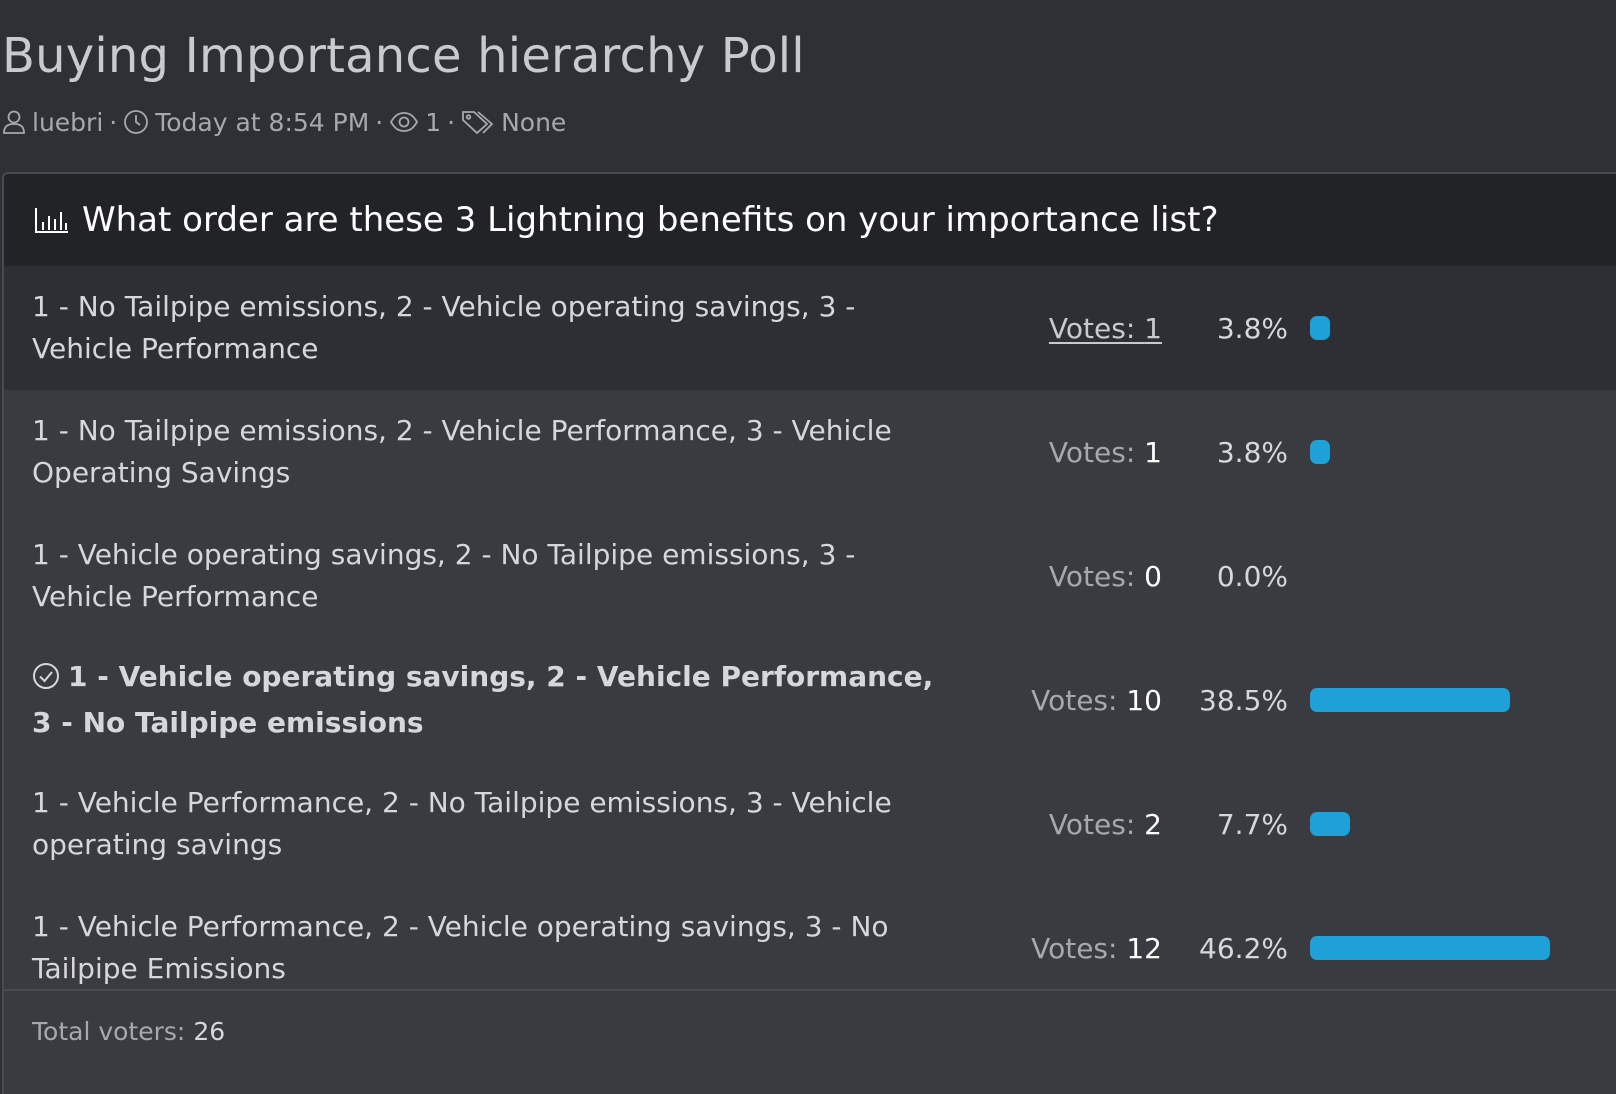 Image resolution: width=1616 pixels, height=1094 pixels. I want to click on poll-votes: Votes: 0, so click(1105, 576).